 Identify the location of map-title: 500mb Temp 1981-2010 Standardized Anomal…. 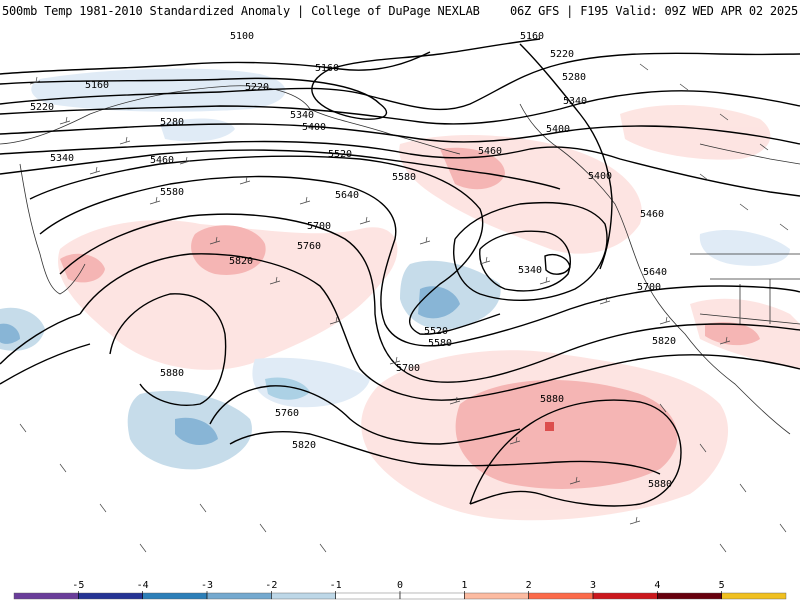
(241, 11).